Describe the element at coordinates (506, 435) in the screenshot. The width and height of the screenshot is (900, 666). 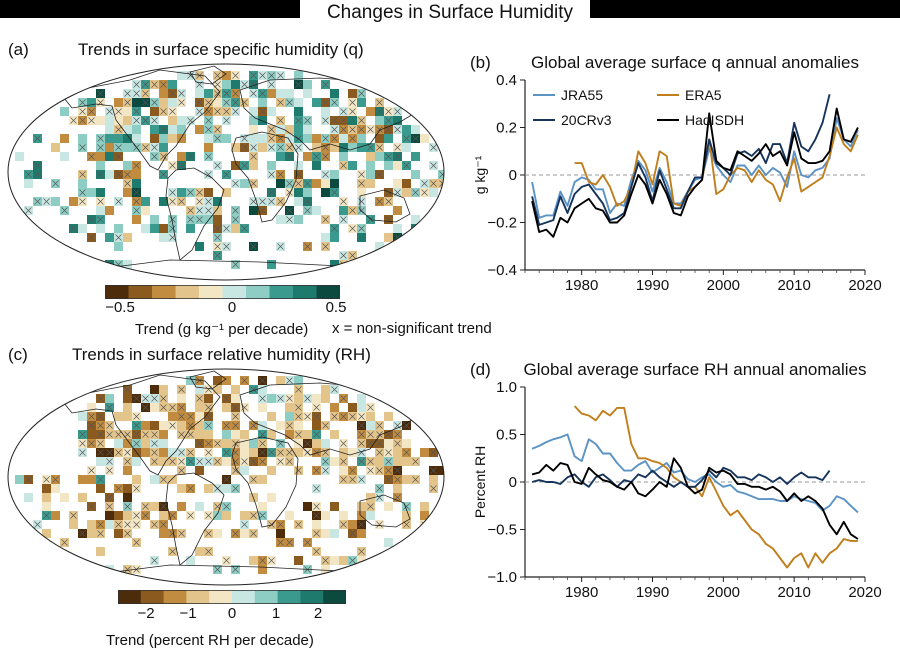
I see `y-tick-label: 0.5` at that location.